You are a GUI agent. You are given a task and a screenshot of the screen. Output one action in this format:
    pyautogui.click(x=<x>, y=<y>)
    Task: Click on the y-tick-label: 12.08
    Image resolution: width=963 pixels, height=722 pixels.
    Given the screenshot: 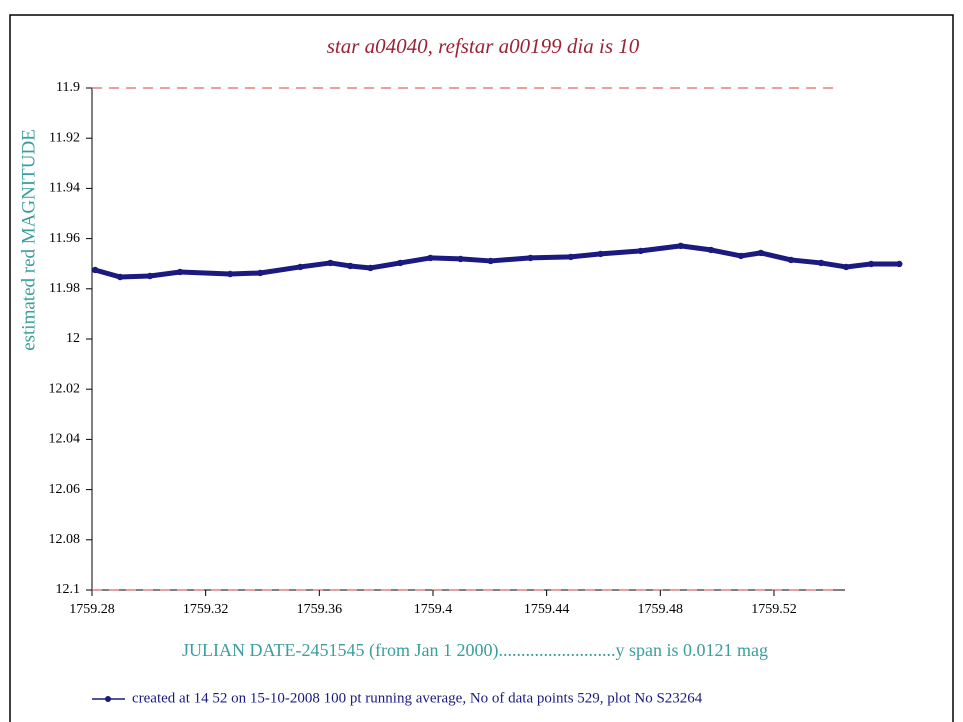 What is the action you would take?
    pyautogui.click(x=65, y=539)
    